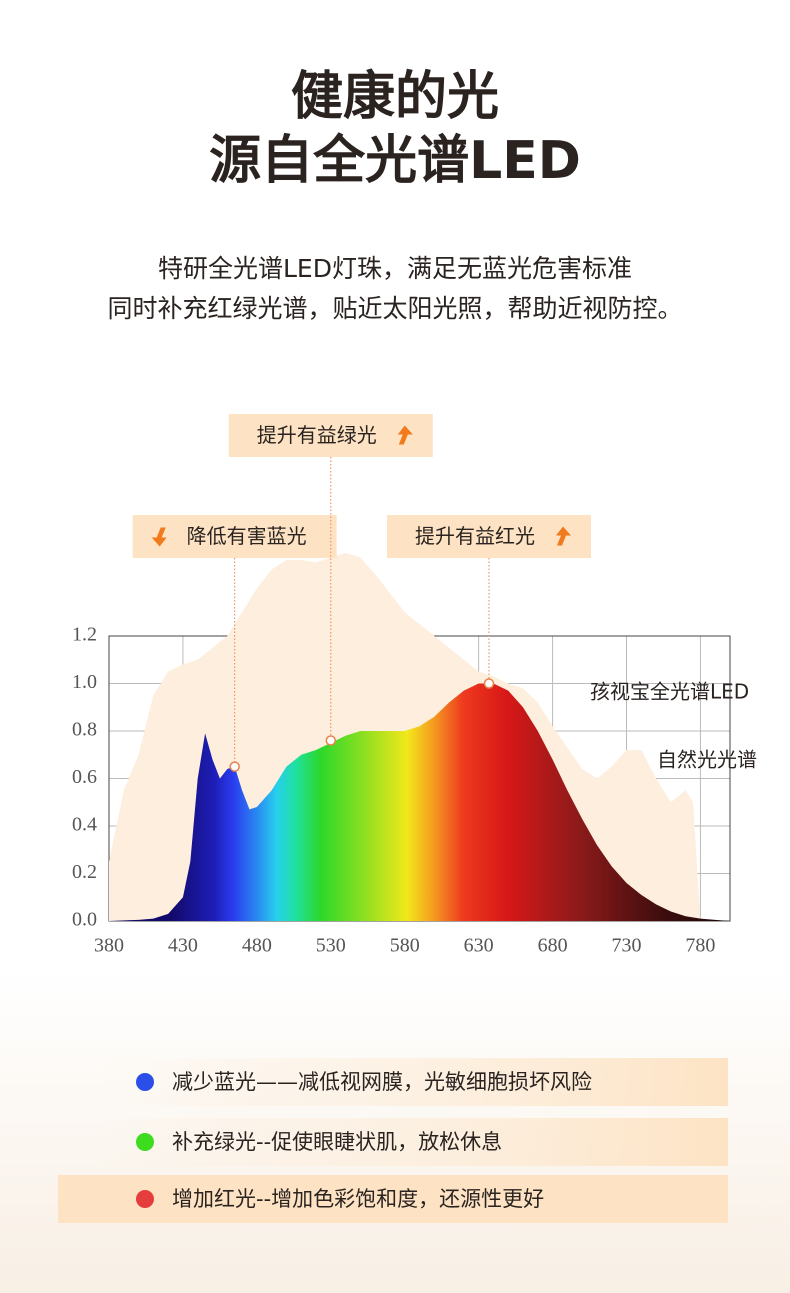 This screenshot has height=1293, width=790. I want to click on x-tick-label: 530, so click(331, 946).